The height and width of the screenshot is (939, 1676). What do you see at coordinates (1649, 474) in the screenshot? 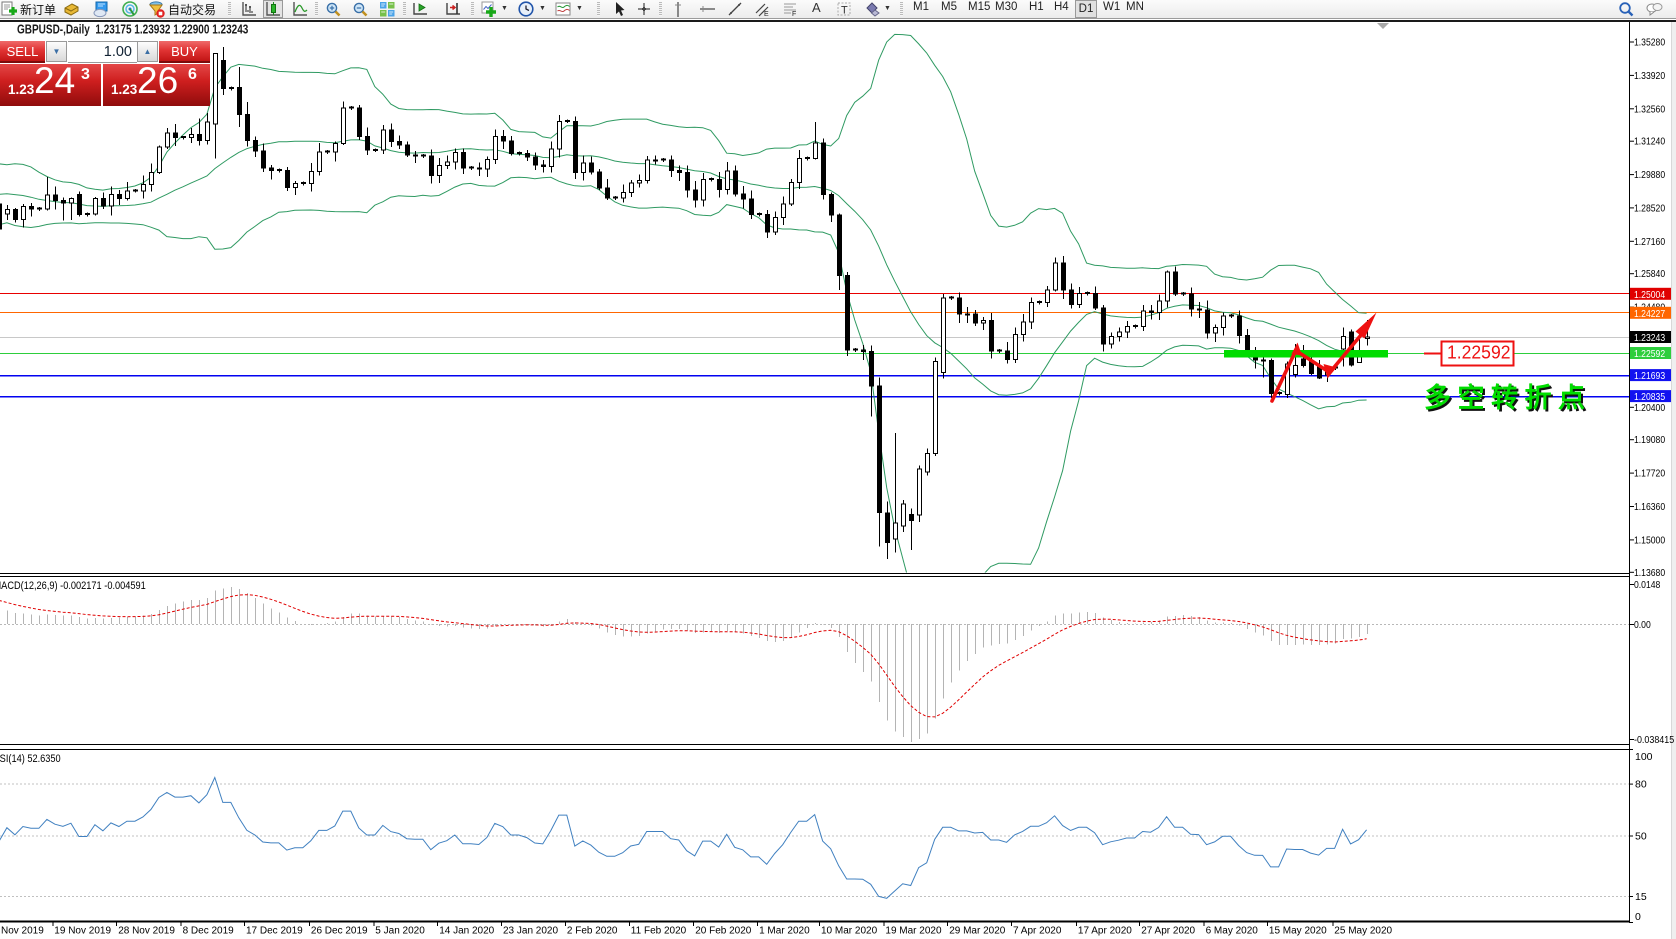
I see `svg-text: 1.17720` at bounding box center [1649, 474].